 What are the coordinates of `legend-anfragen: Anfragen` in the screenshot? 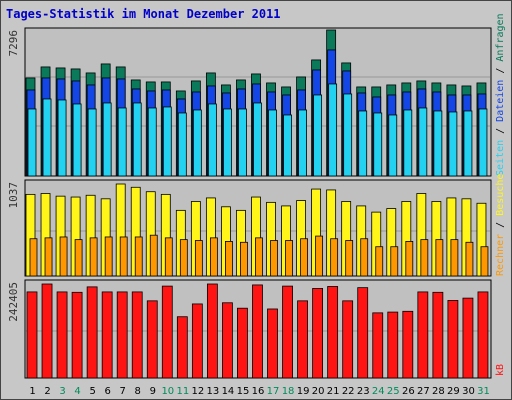 It's located at (500, 37).